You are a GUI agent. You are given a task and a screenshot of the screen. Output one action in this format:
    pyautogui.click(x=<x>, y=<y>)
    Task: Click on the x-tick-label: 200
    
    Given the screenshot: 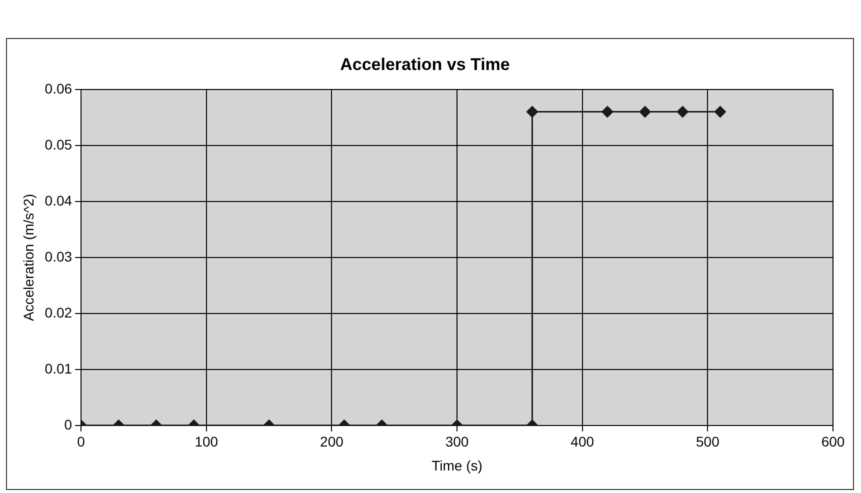 What is the action you would take?
    pyautogui.click(x=332, y=442)
    